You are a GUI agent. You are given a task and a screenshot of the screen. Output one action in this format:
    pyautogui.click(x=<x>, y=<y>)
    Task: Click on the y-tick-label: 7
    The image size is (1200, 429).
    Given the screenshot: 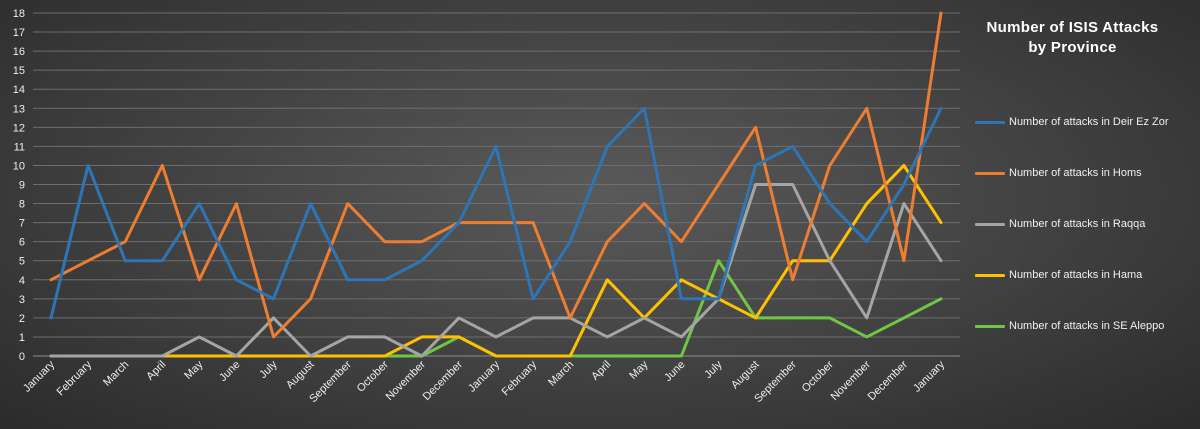 What is the action you would take?
    pyautogui.click(x=22, y=224)
    